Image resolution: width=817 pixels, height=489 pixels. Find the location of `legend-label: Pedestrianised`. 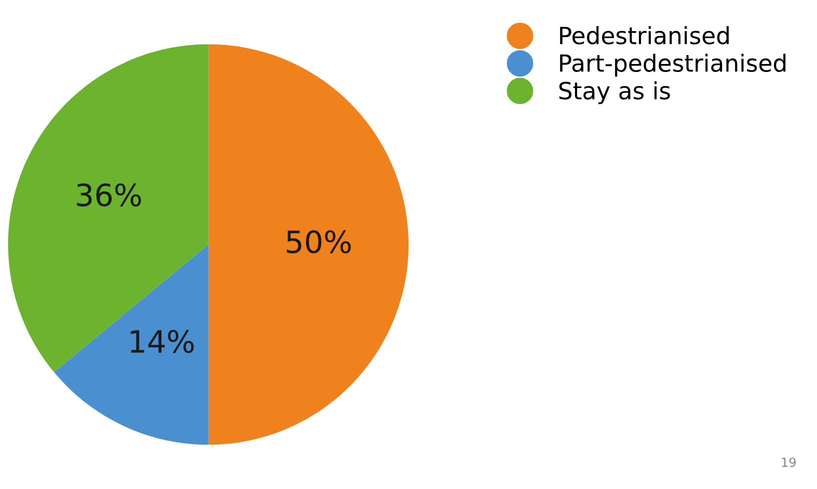

legend-label: Pedestrianised is located at coordinates (644, 35).